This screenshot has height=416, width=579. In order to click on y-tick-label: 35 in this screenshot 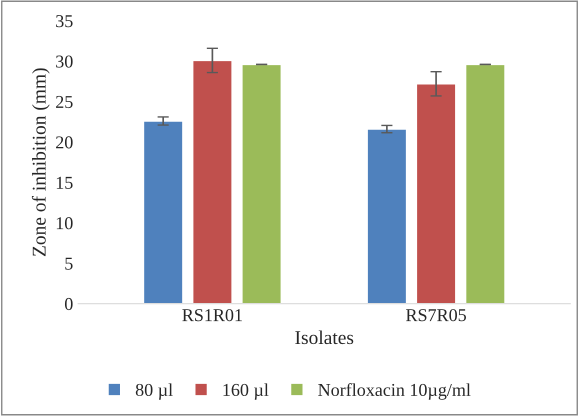, I will do `click(64, 21)`.